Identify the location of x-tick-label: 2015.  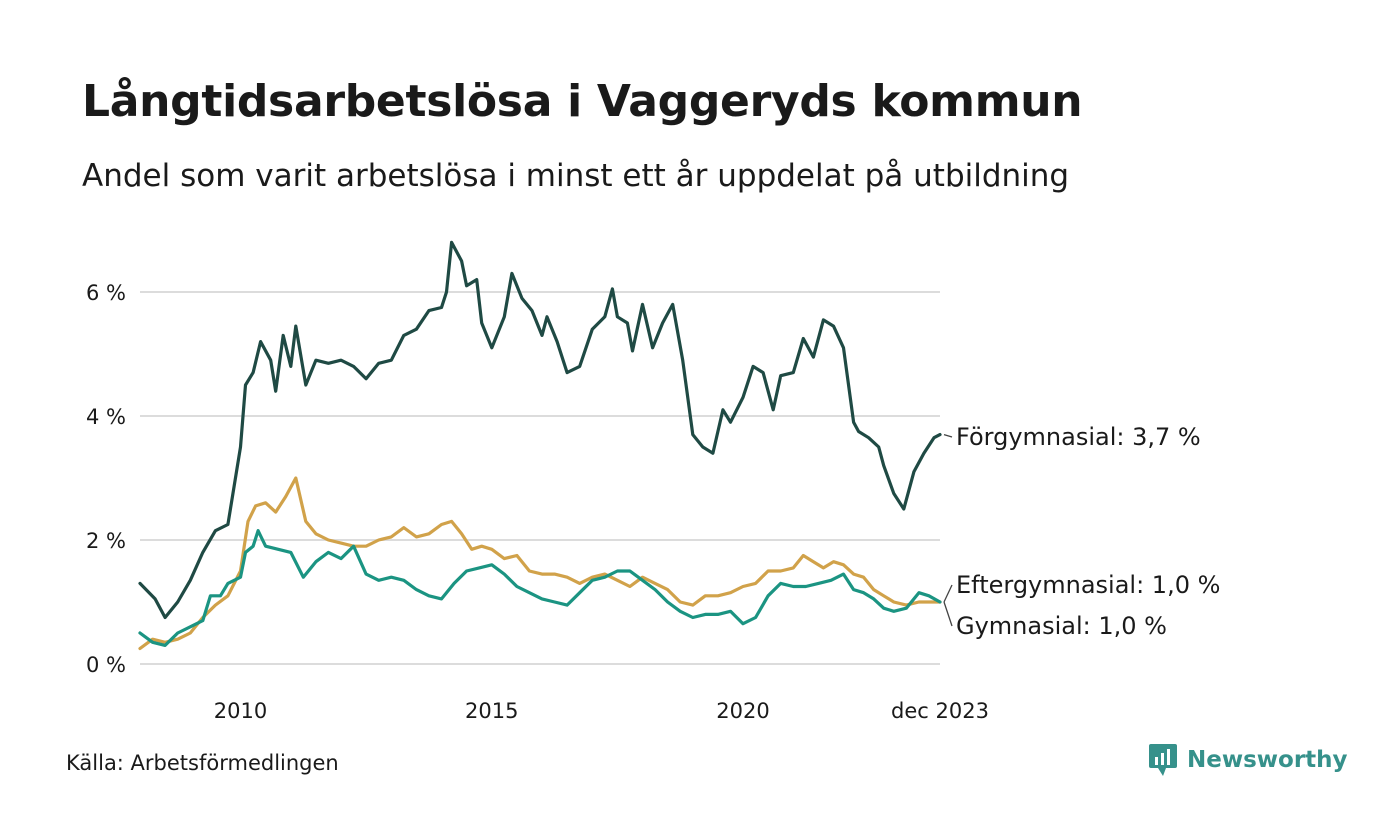
(491, 711).